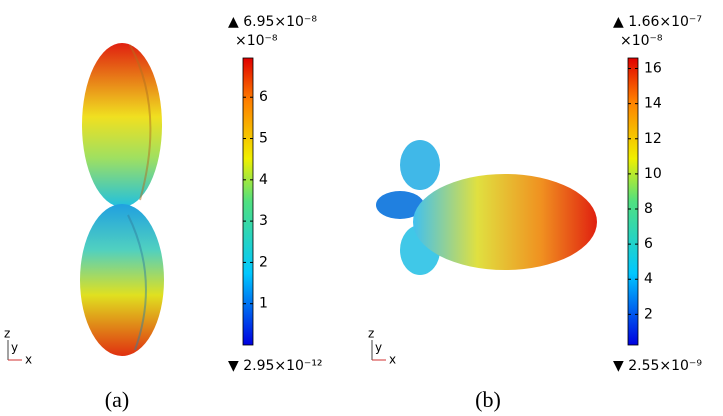  What do you see at coordinates (263, 139) in the screenshot?
I see `tick-label: 5` at bounding box center [263, 139].